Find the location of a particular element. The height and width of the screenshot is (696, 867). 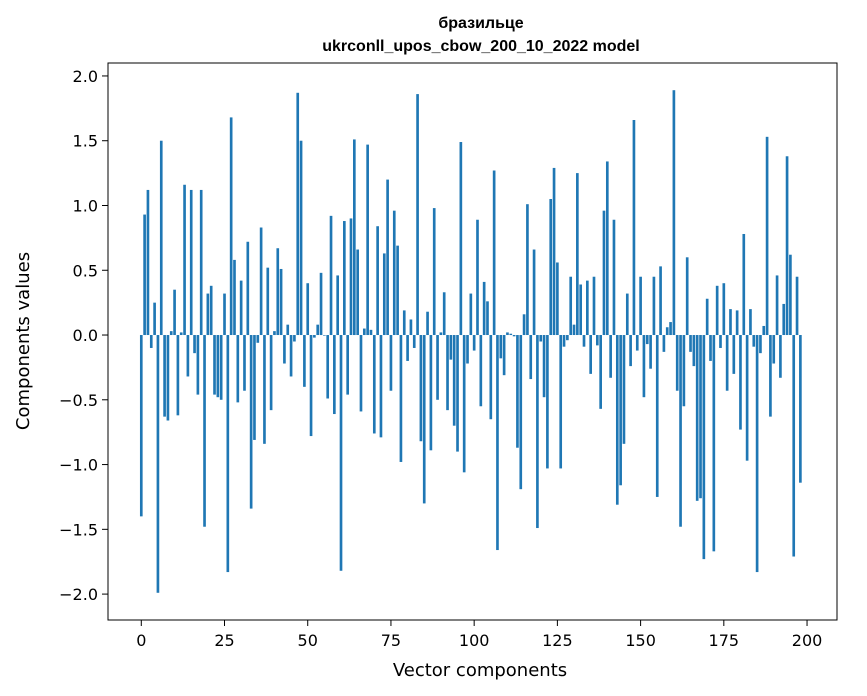

y-axis-label: Components values is located at coordinates (23, 341).